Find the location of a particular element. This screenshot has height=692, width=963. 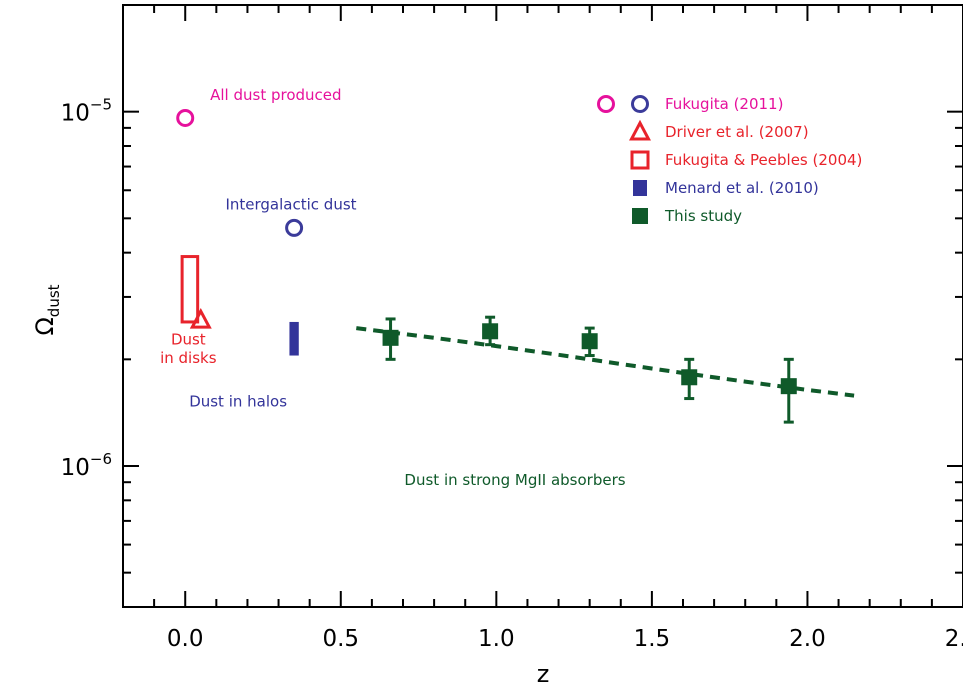

annotation: Intergalactic dust is located at coordinates (290, 204).